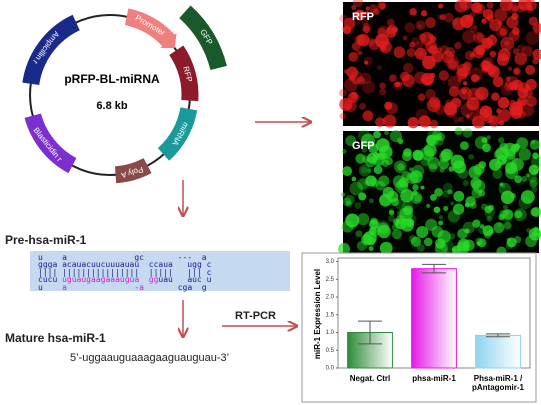  Describe the element at coordinates (55, 338) in the screenshot. I see `mature-title: Mature hsa-miR-1` at that location.